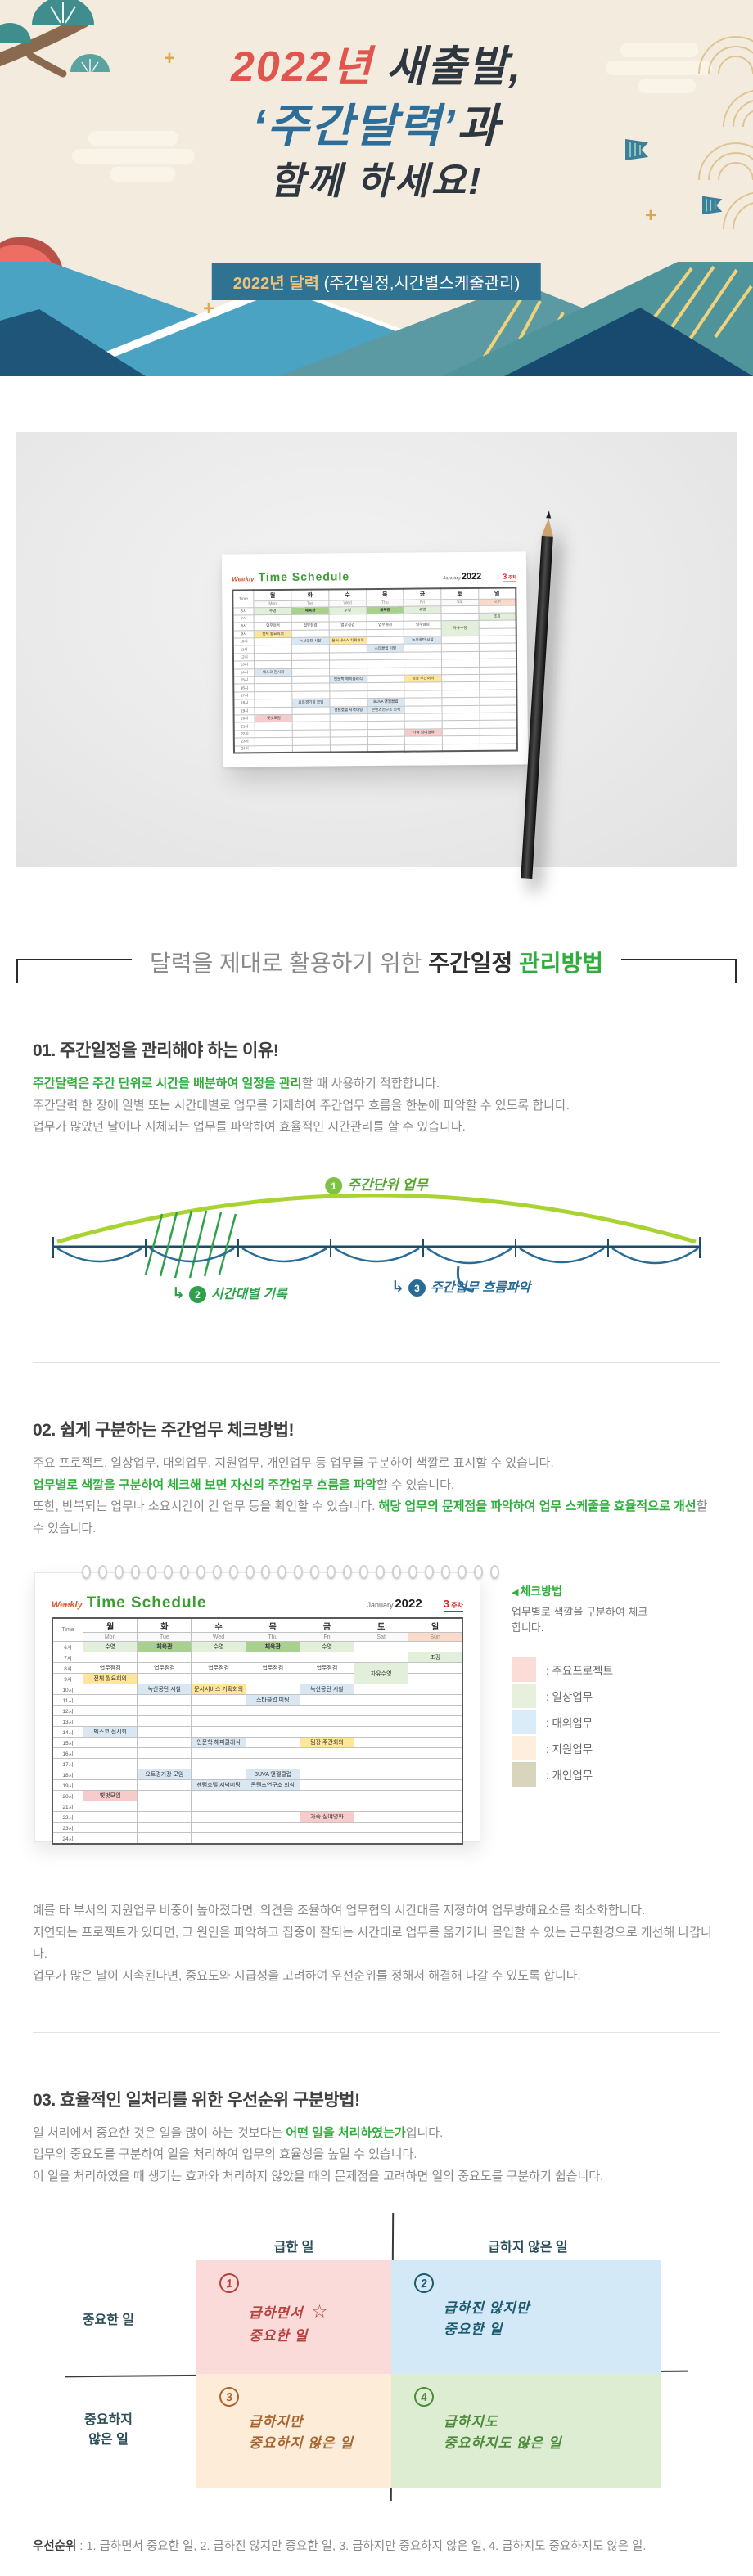 Image resolution: width=753 pixels, height=2576 pixels. What do you see at coordinates (503, 2432) in the screenshot?
I see `quadrant-text: 급하지도 중요하지도 않은 일` at bounding box center [503, 2432].